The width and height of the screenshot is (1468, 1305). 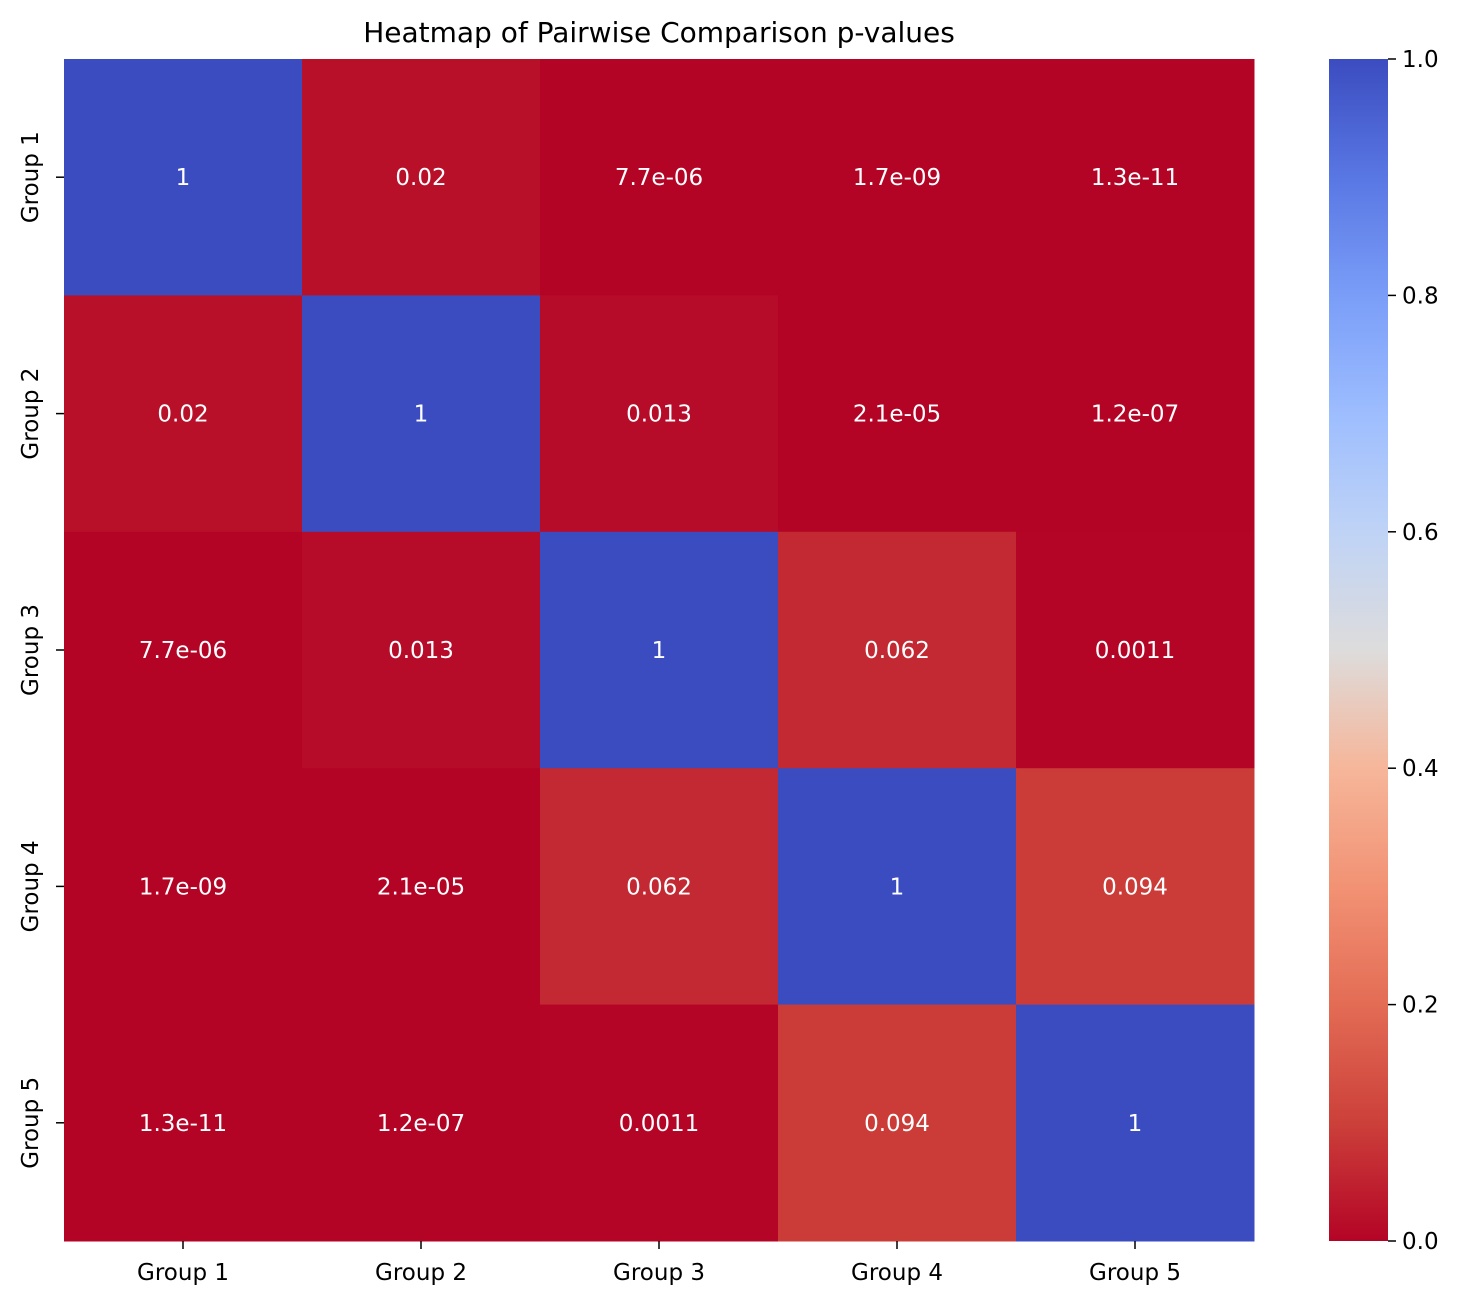 I want to click on x-tick-label: Group 4, so click(x=897, y=1273).